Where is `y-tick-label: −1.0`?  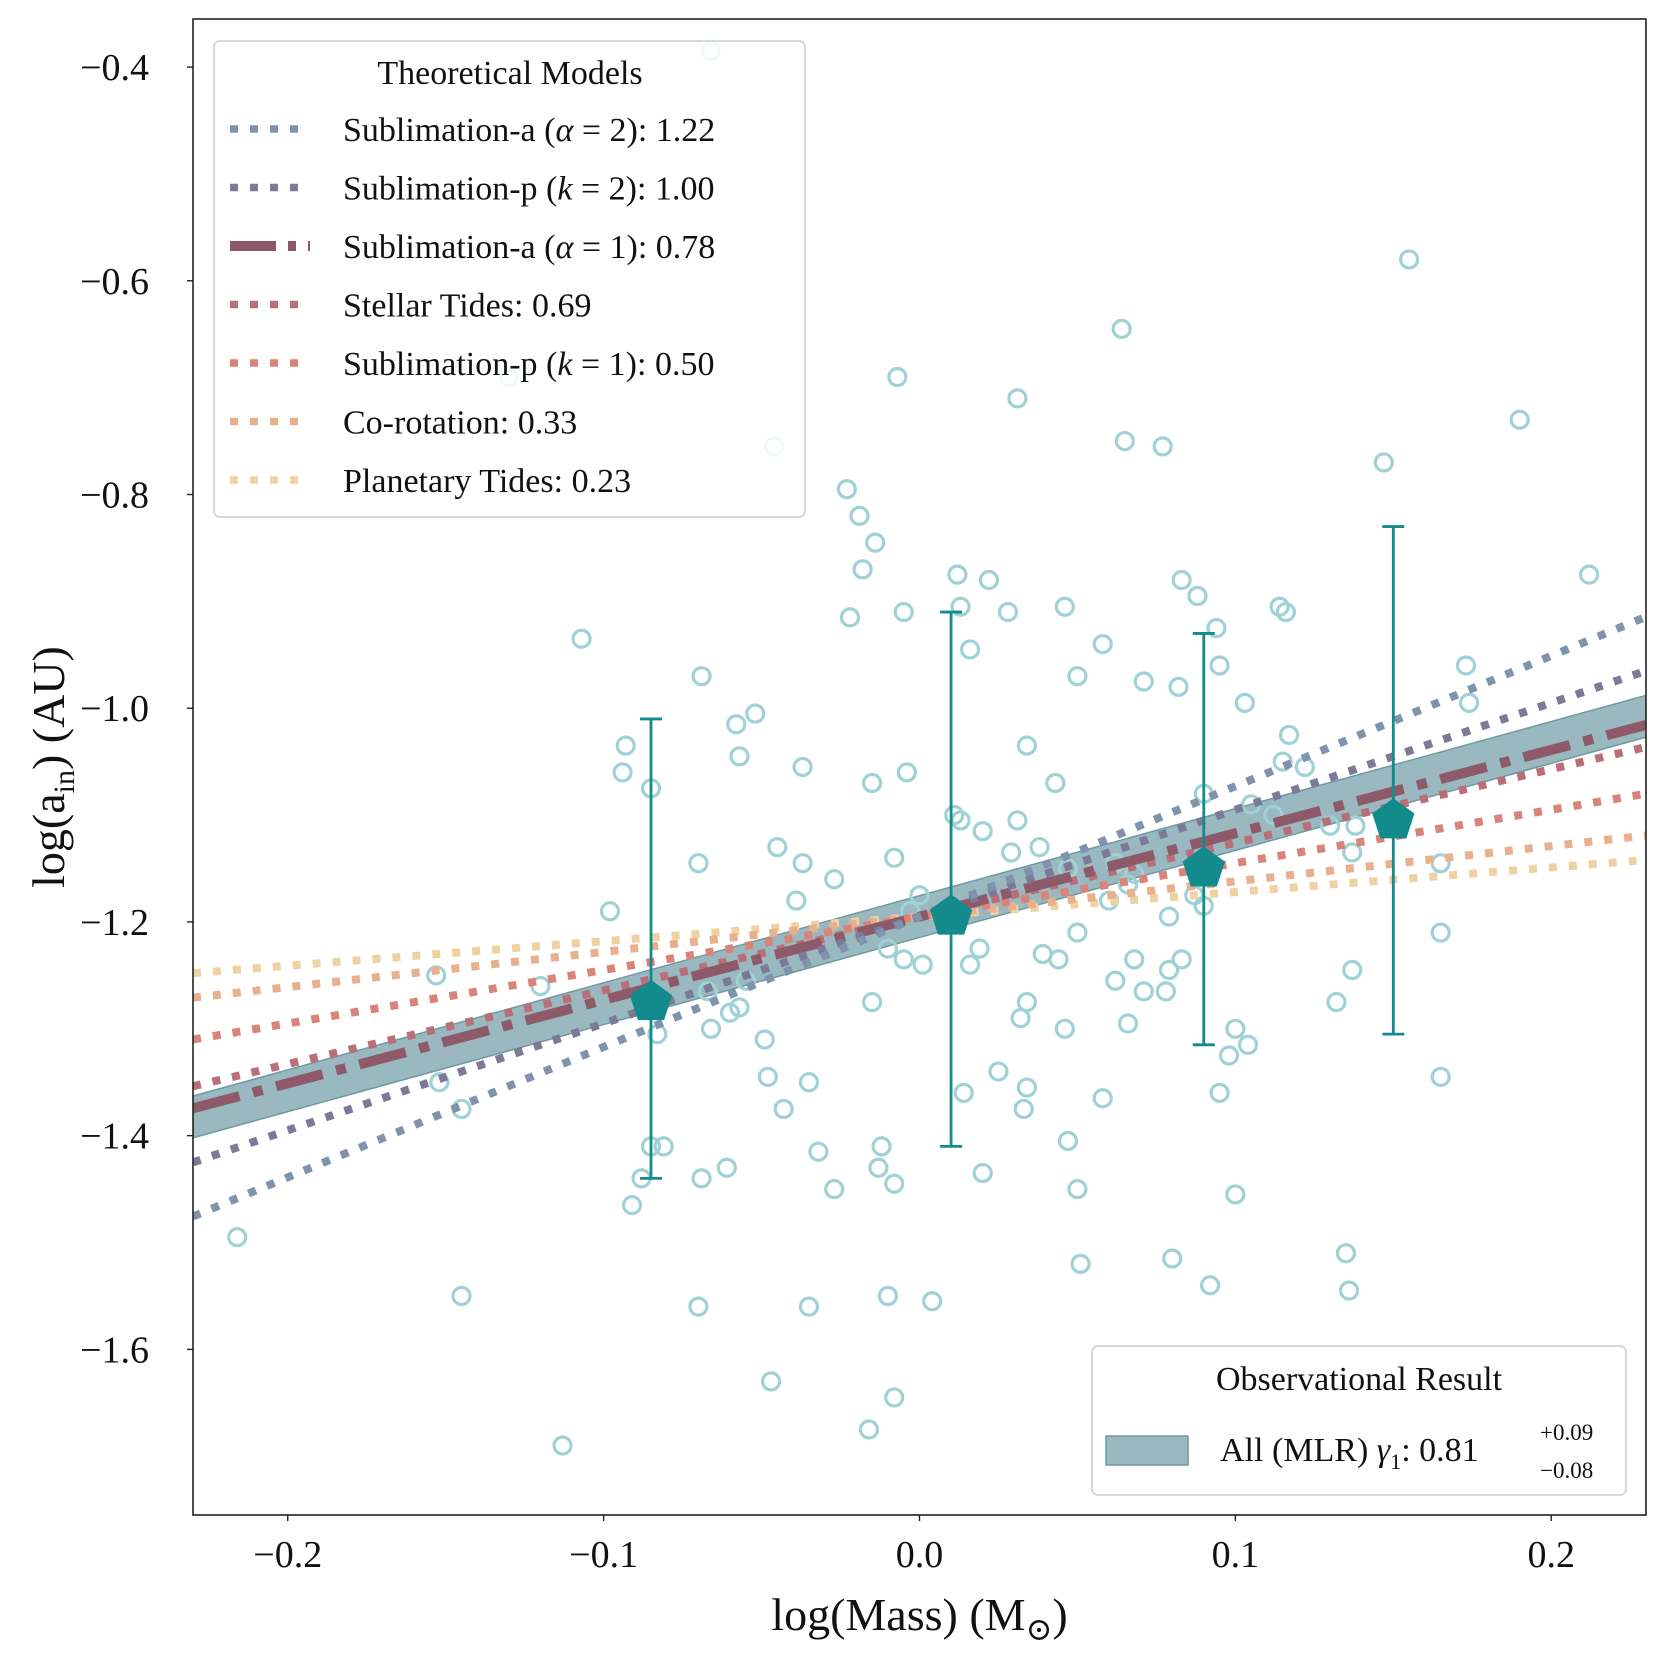
y-tick-label: −1.0 is located at coordinates (114, 709).